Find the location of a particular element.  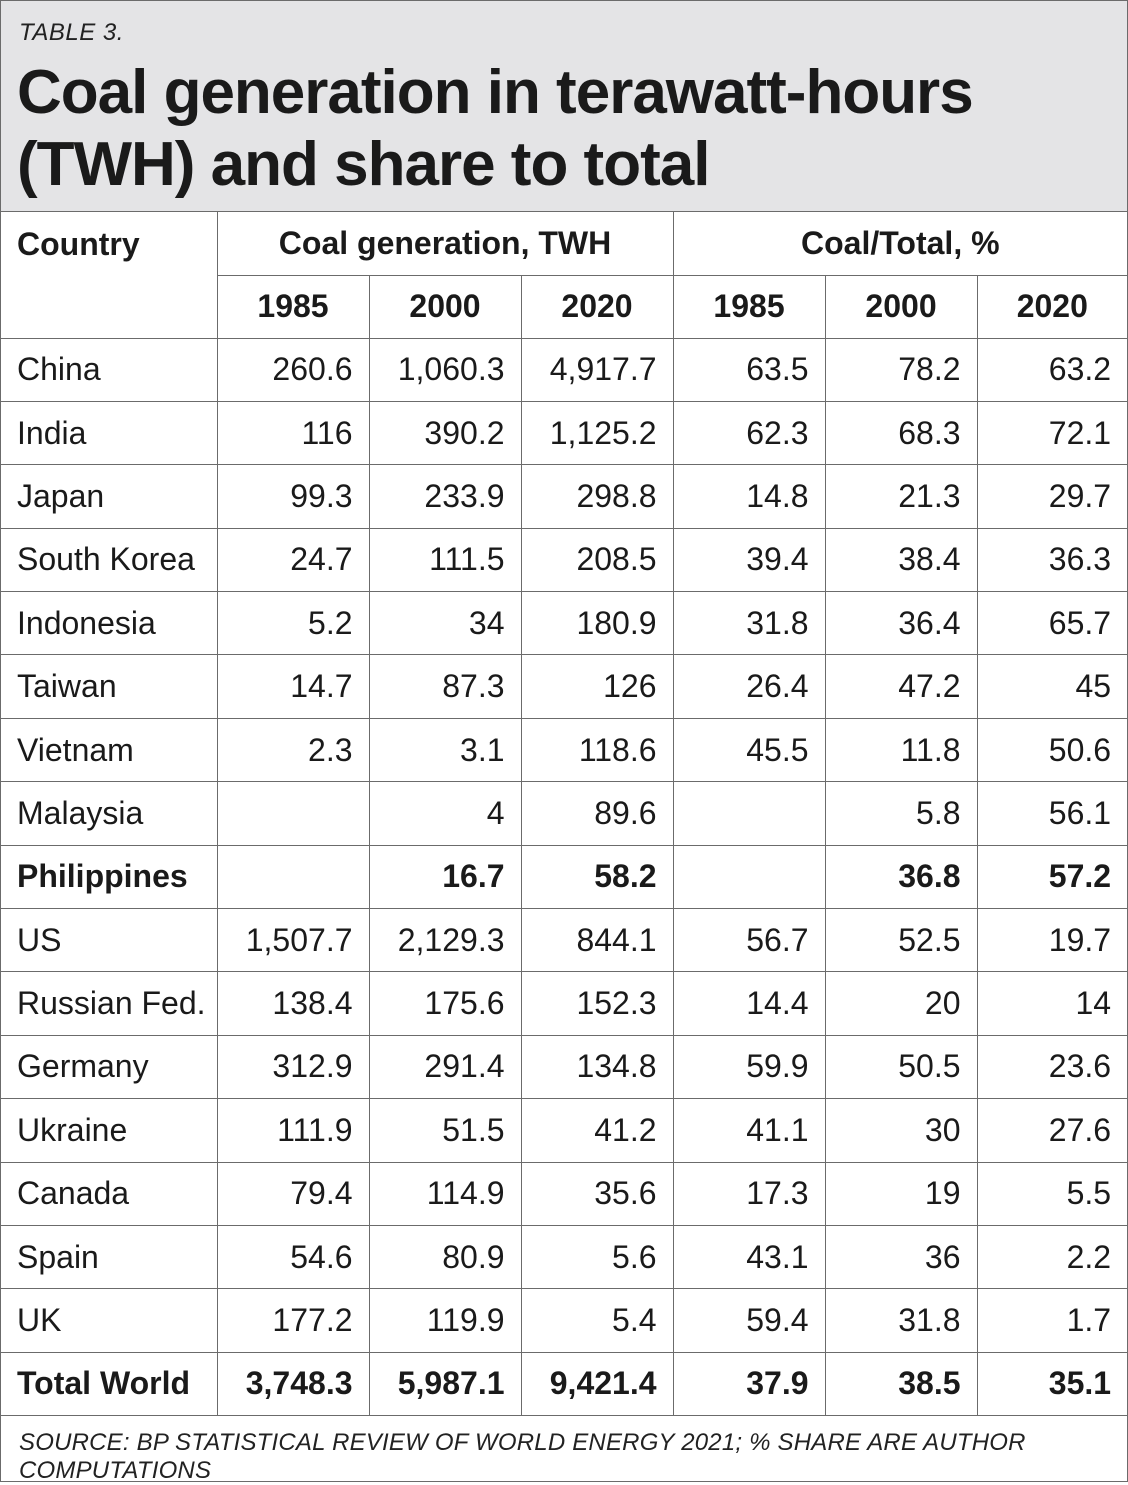

coal-share-cell: 14.8 is located at coordinates (749, 496).